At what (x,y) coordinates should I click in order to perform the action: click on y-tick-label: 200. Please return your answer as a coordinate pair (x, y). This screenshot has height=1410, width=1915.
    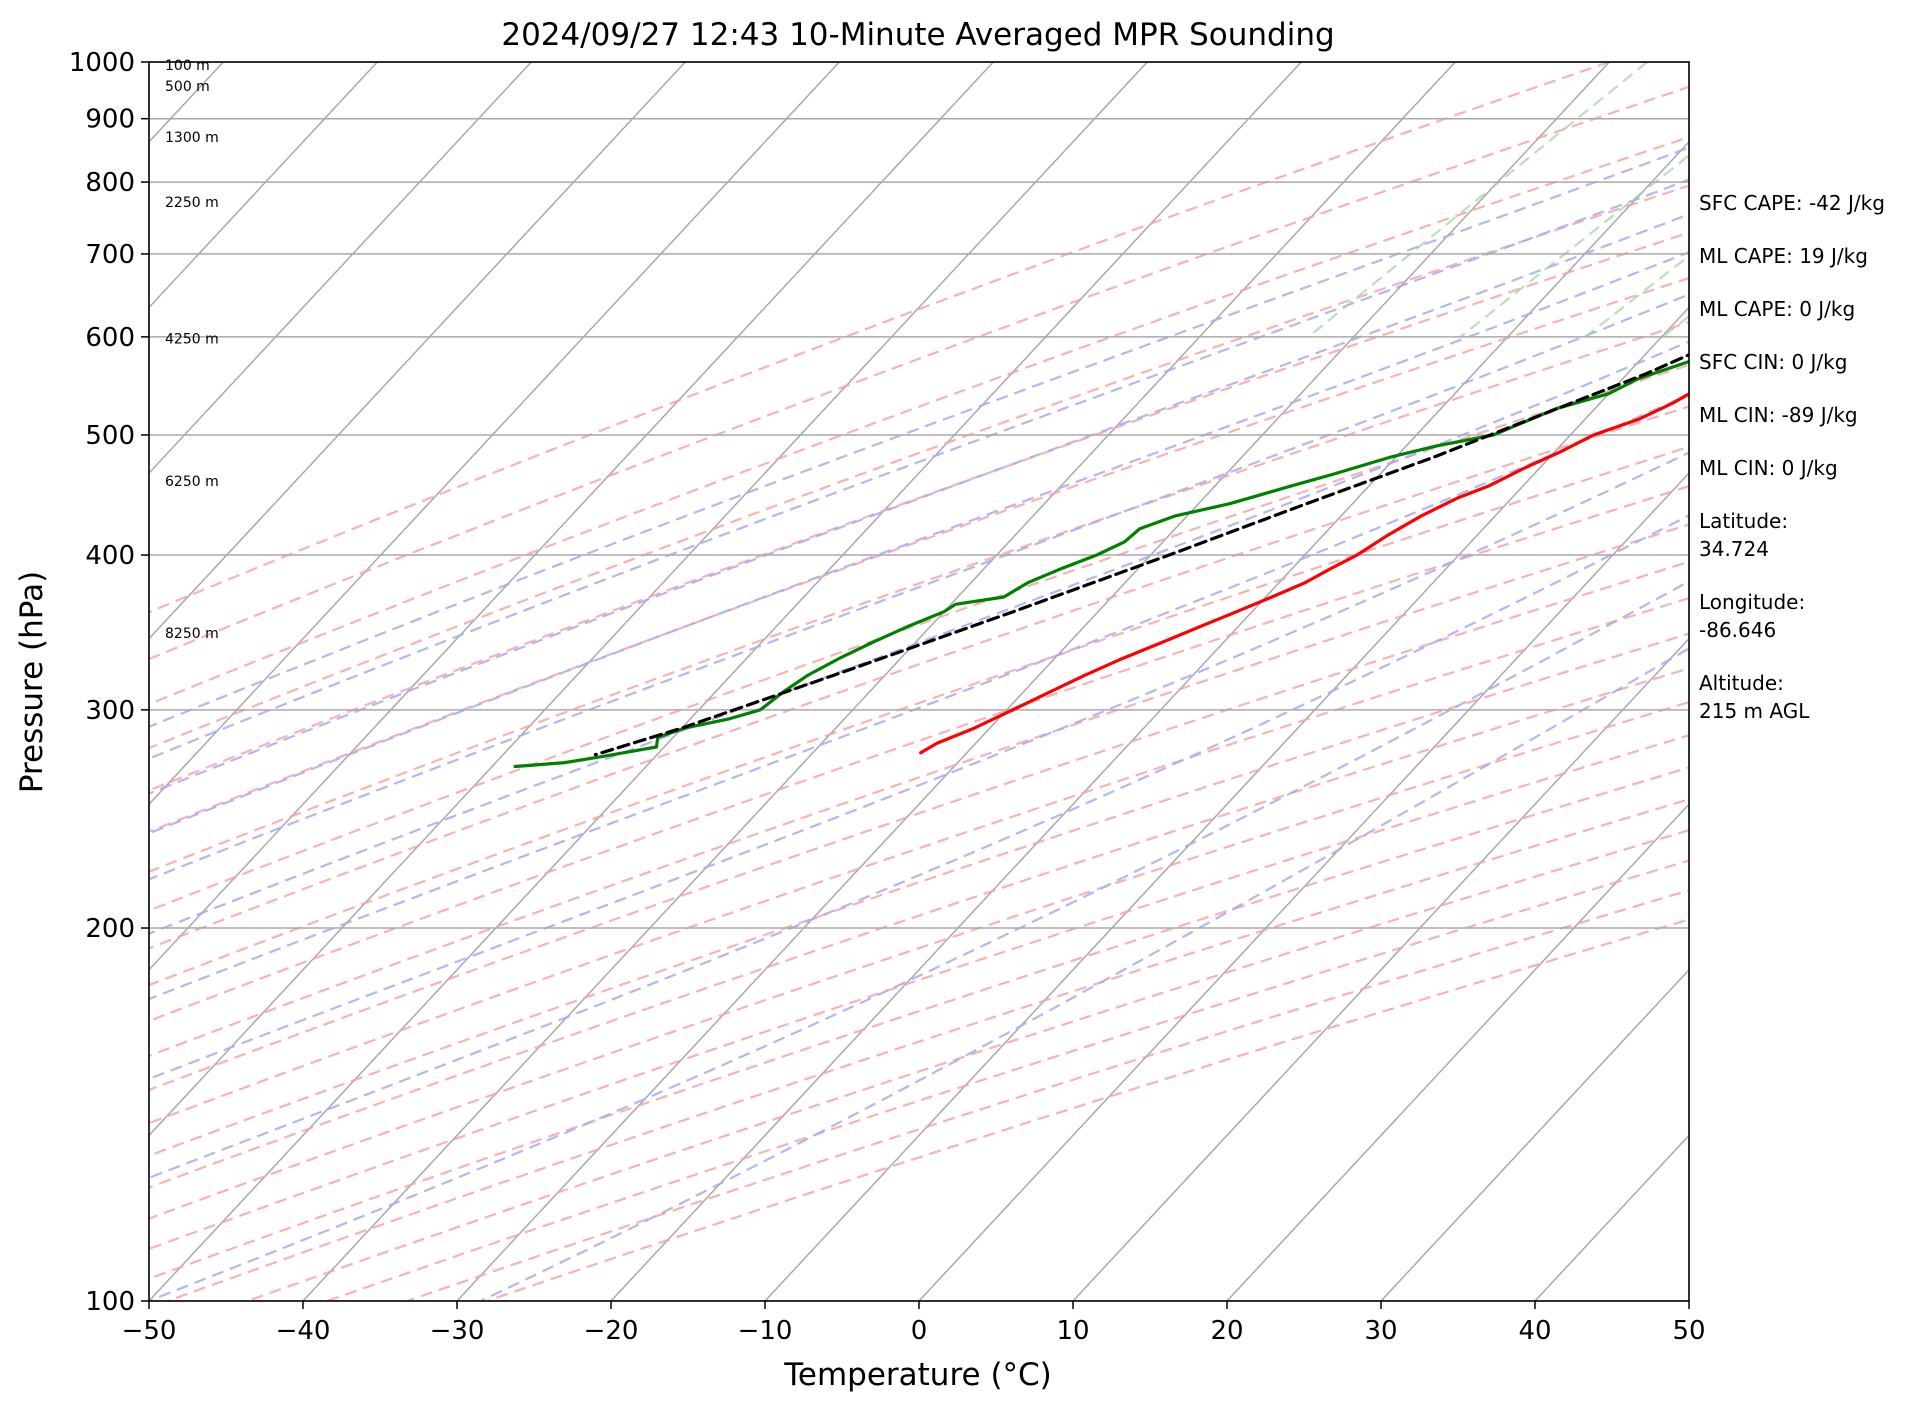
    Looking at the image, I should click on (110, 929).